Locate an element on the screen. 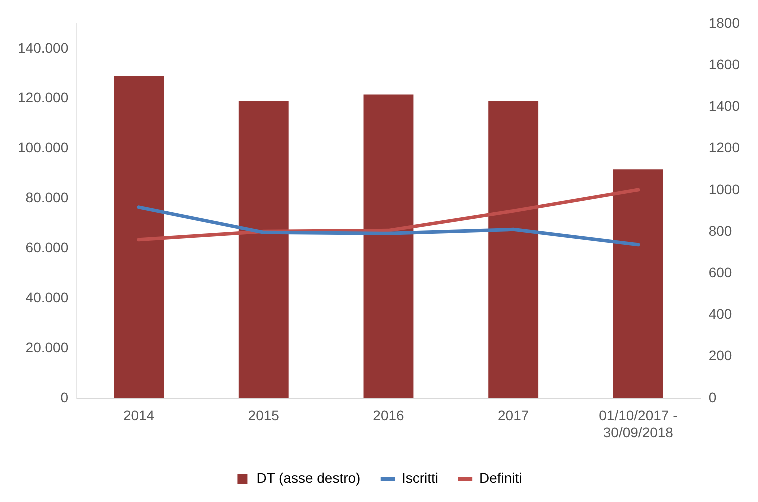  y-tick-label: 120.000 is located at coordinates (43, 98).